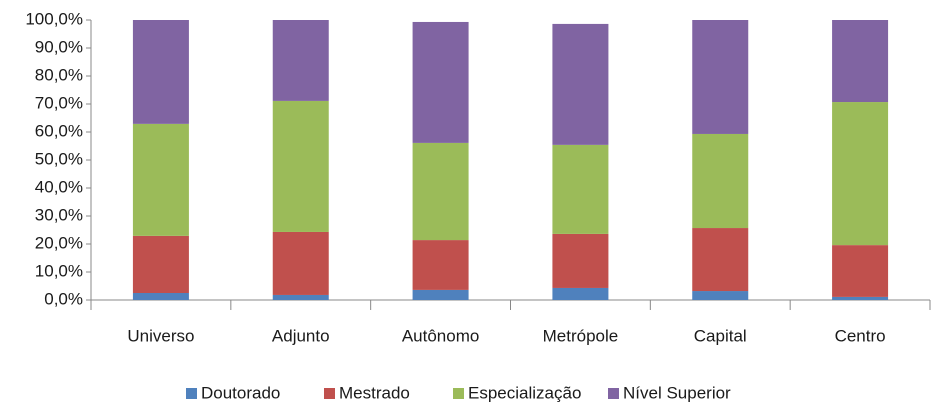 This screenshot has height=406, width=933. Describe the element at coordinates (63, 298) in the screenshot. I see `y-tick-label: 0,0%` at that location.